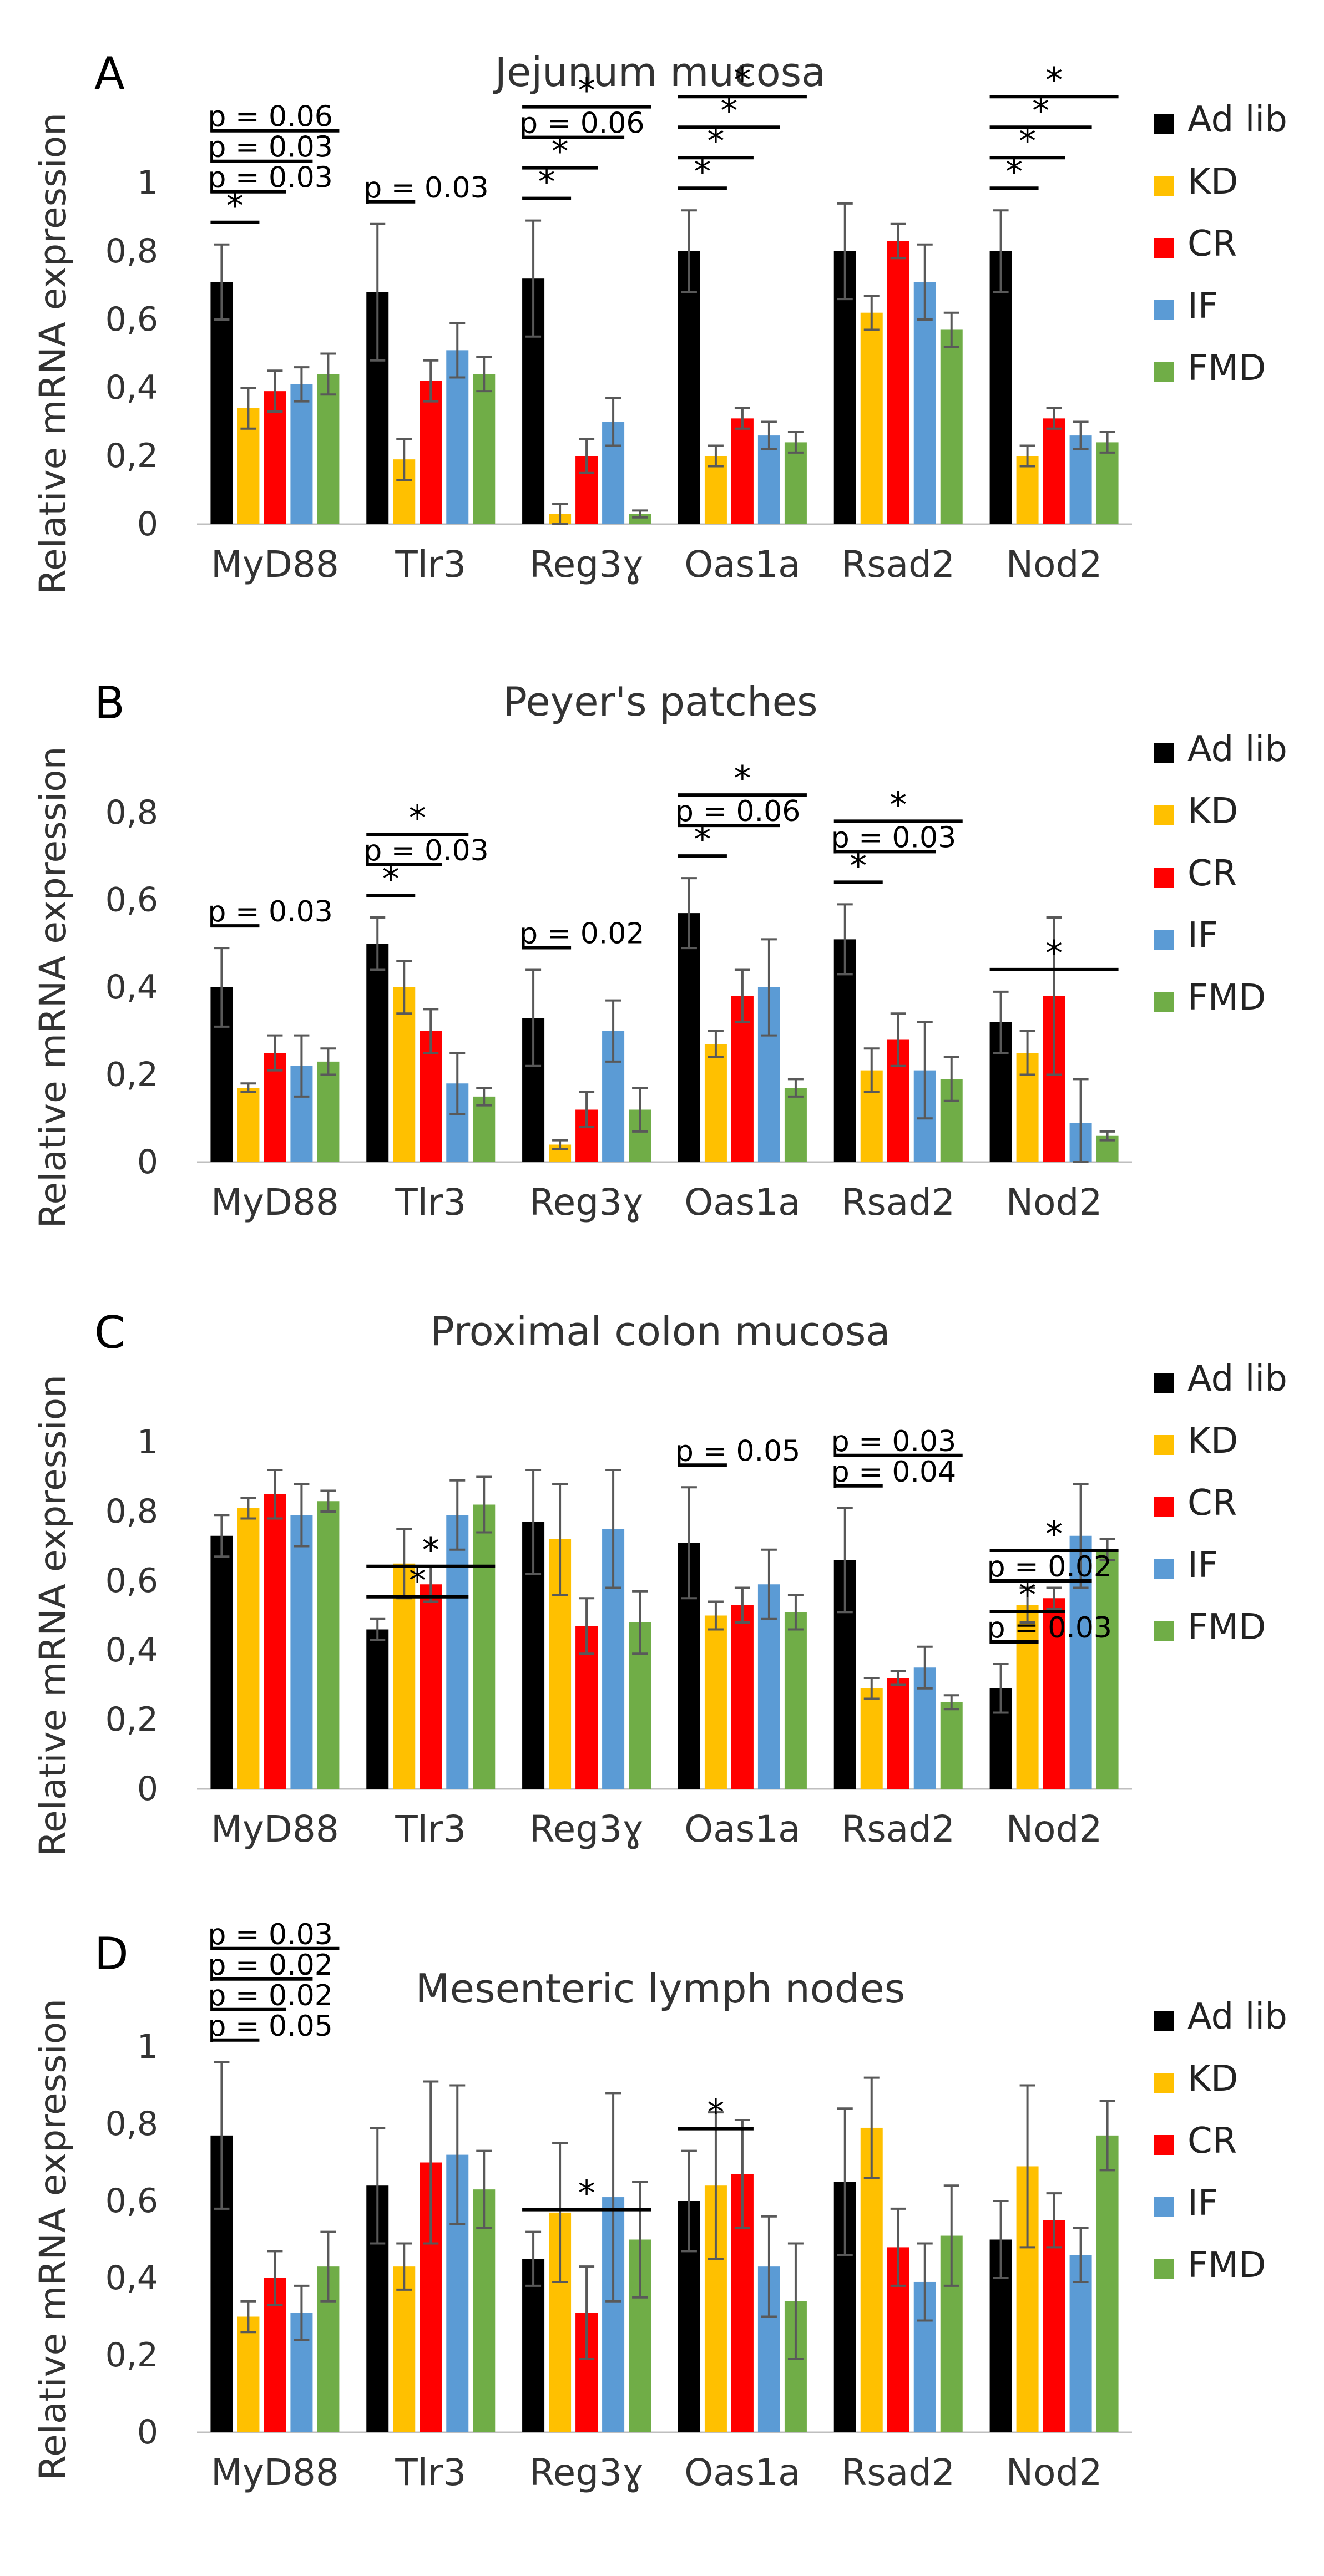 Image resolution: width=1324 pixels, height=2576 pixels. Describe the element at coordinates (131, 2124) in the screenshot. I see `y-tick-label: 0,8` at that location.